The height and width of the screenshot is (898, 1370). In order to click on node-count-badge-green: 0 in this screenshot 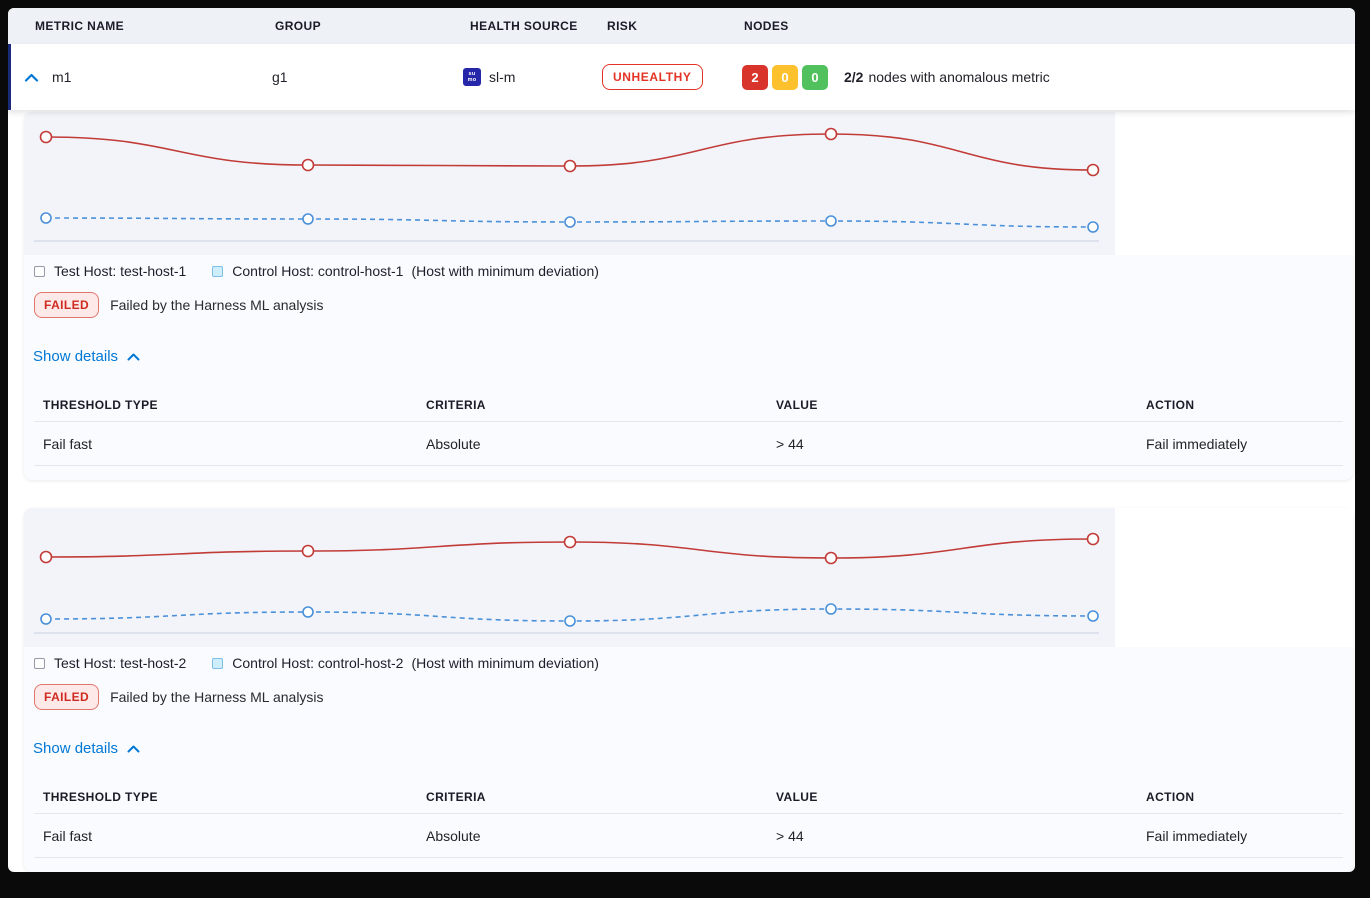, I will do `click(815, 77)`.